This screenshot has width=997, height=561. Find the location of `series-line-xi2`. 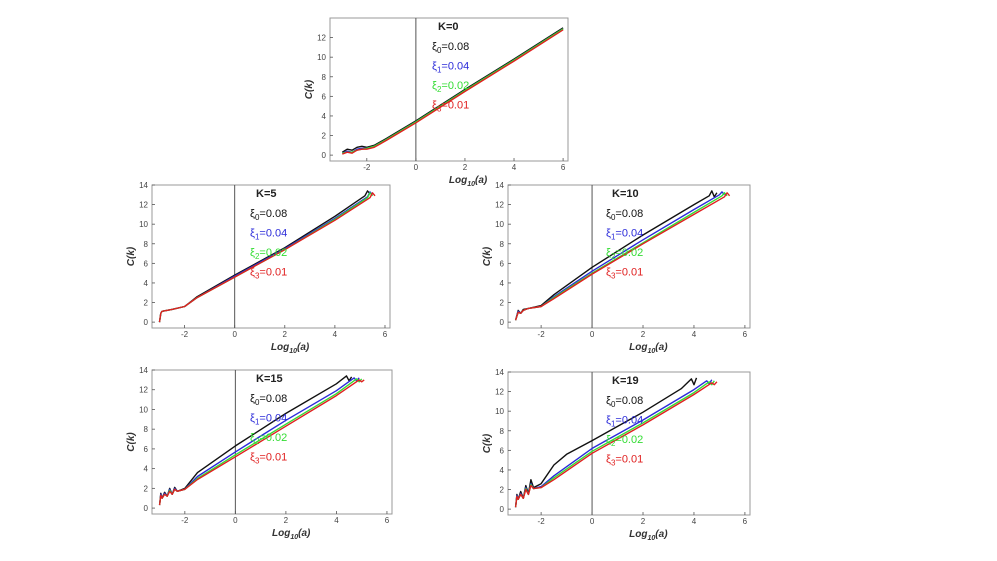

series-line-xi2 is located at coordinates (453, 91).